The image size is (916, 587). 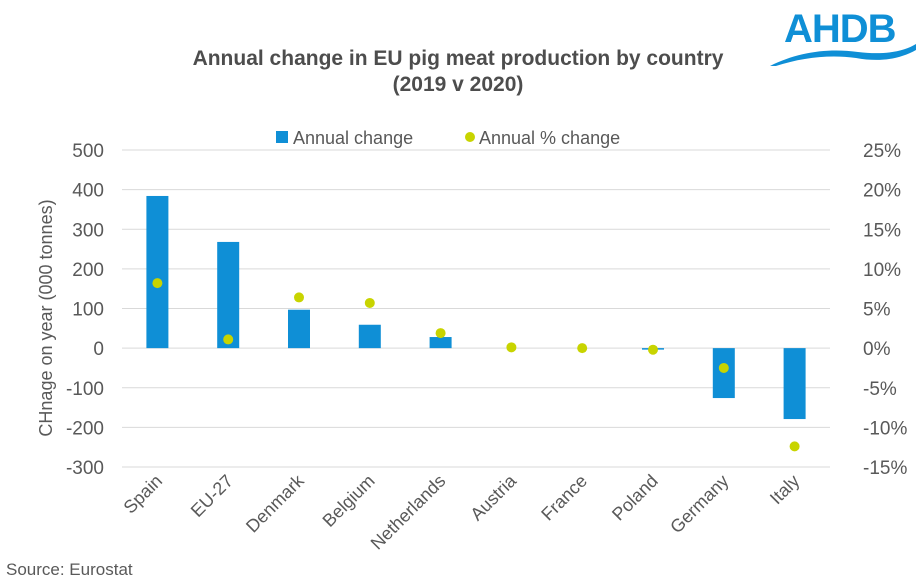 What do you see at coordinates (408, 512) in the screenshot?
I see `x-tick-label: Netherlands` at bounding box center [408, 512].